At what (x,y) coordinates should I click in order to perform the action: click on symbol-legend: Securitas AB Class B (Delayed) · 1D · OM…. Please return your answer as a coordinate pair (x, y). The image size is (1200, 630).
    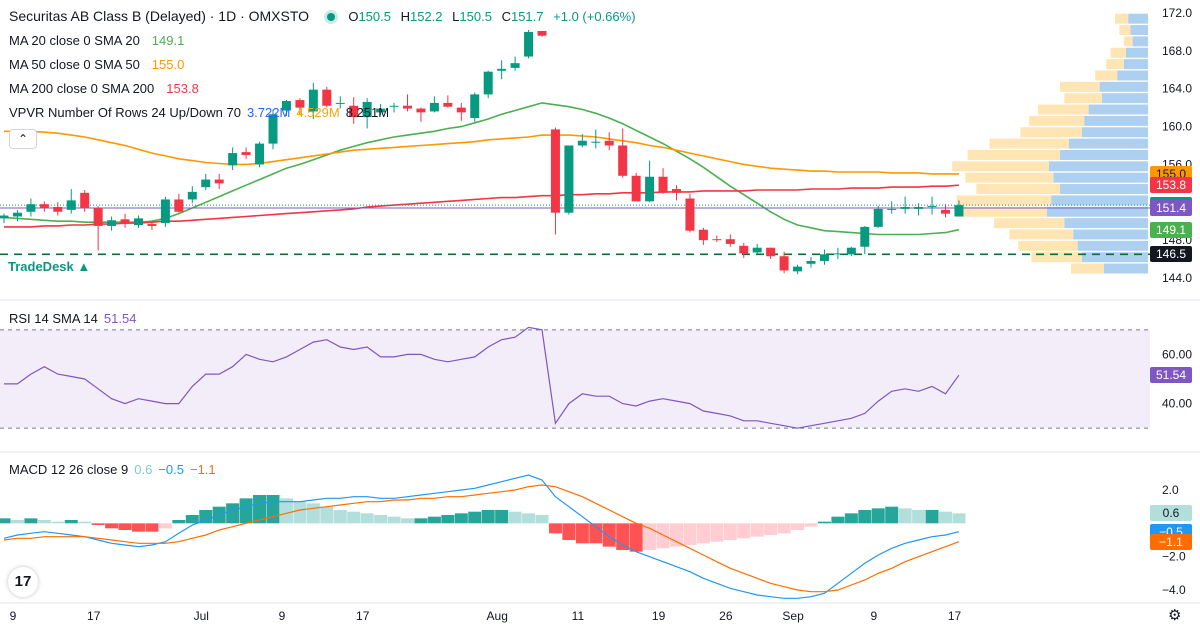
    Looking at the image, I should click on (325, 16).